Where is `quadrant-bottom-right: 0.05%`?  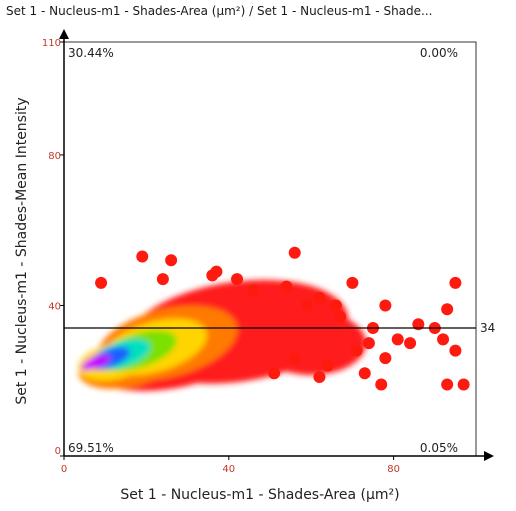
quadrant-bottom-right: 0.05% is located at coordinates (439, 448).